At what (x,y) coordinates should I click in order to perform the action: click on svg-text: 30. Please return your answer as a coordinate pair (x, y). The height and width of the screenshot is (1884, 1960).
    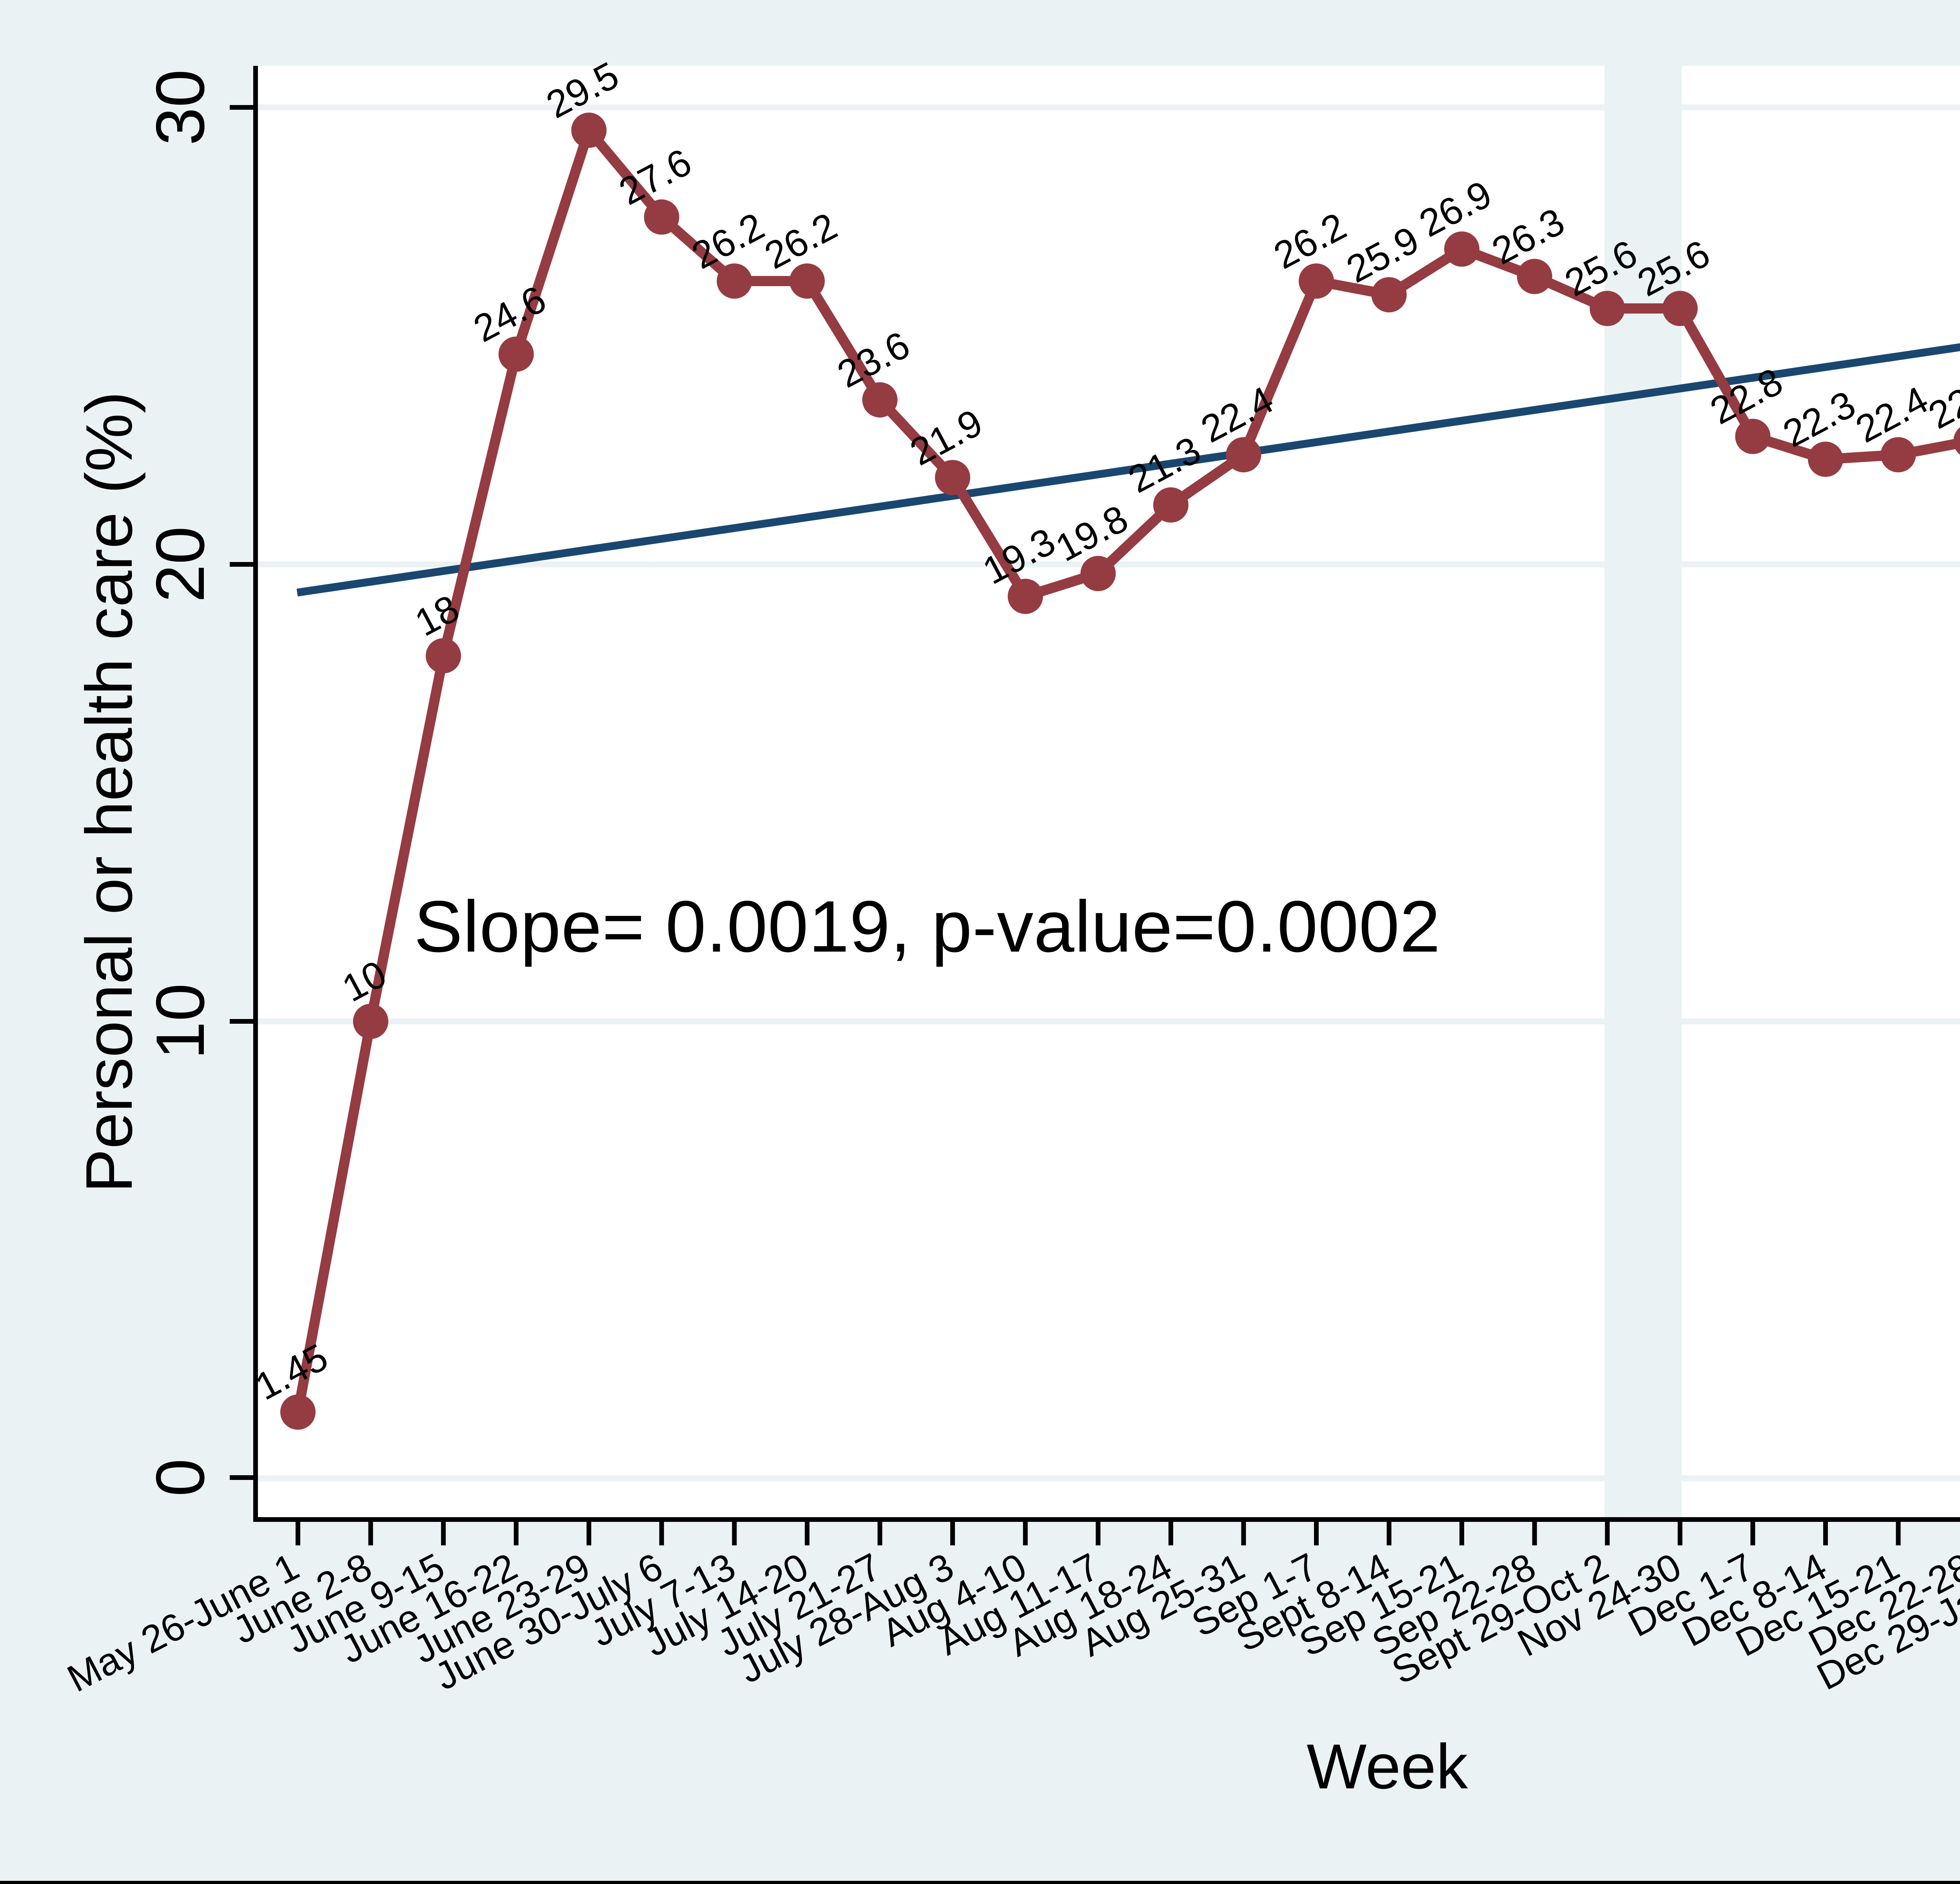
    Looking at the image, I should click on (180, 108).